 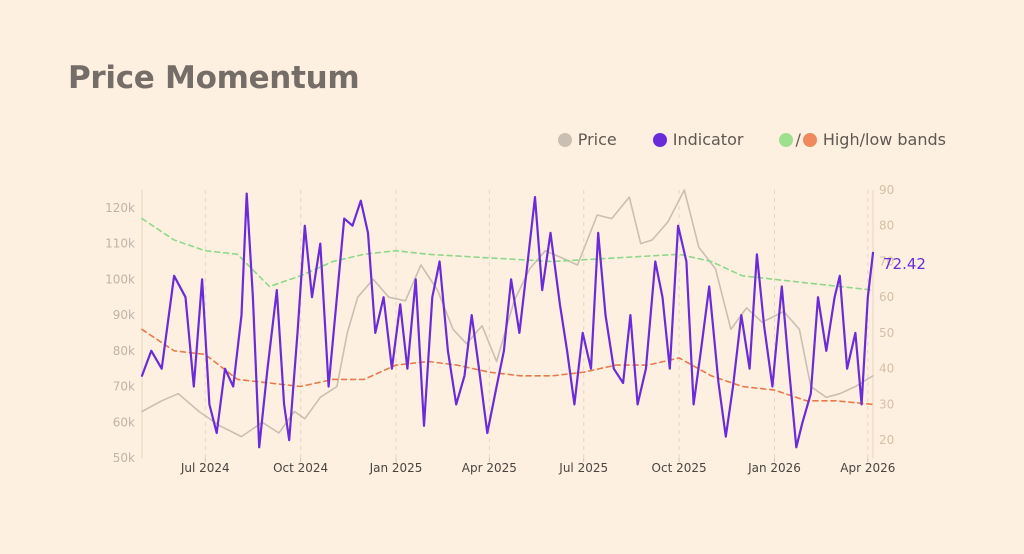 I want to click on legend-high-band-swatch, so click(x=786, y=139).